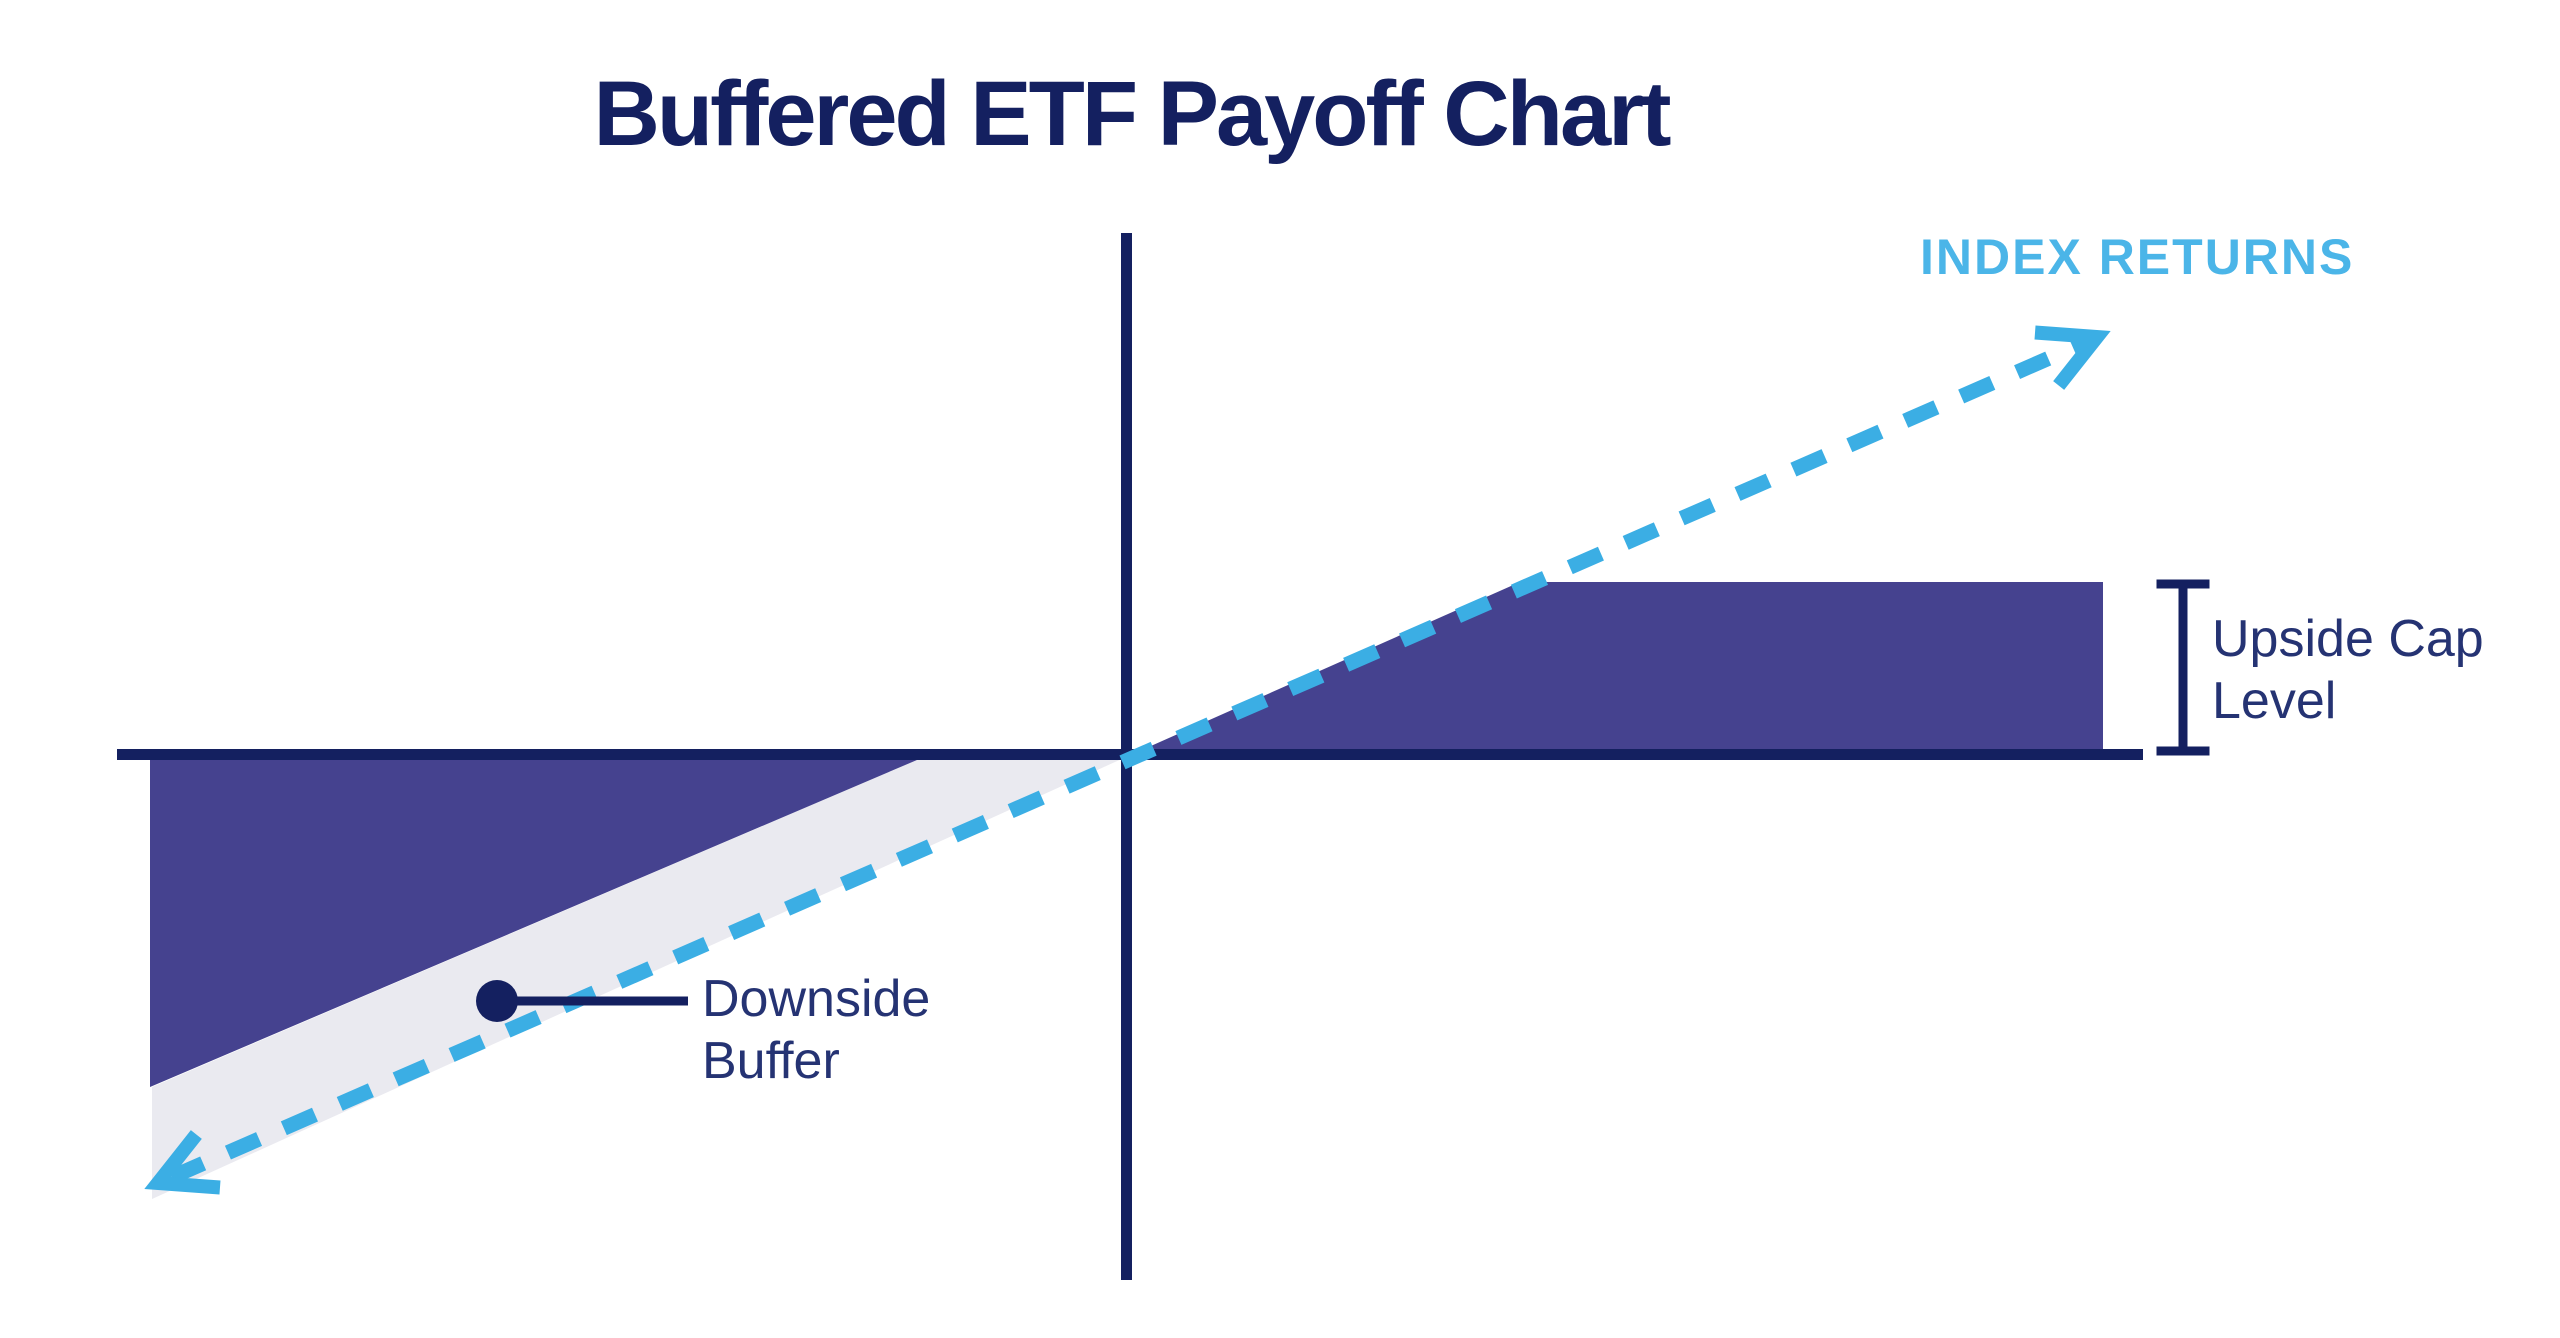 The width and height of the screenshot is (2560, 1338). Describe the element at coordinates (182, 1162) in the screenshot. I see `arrowhead-down-left-icon` at that location.